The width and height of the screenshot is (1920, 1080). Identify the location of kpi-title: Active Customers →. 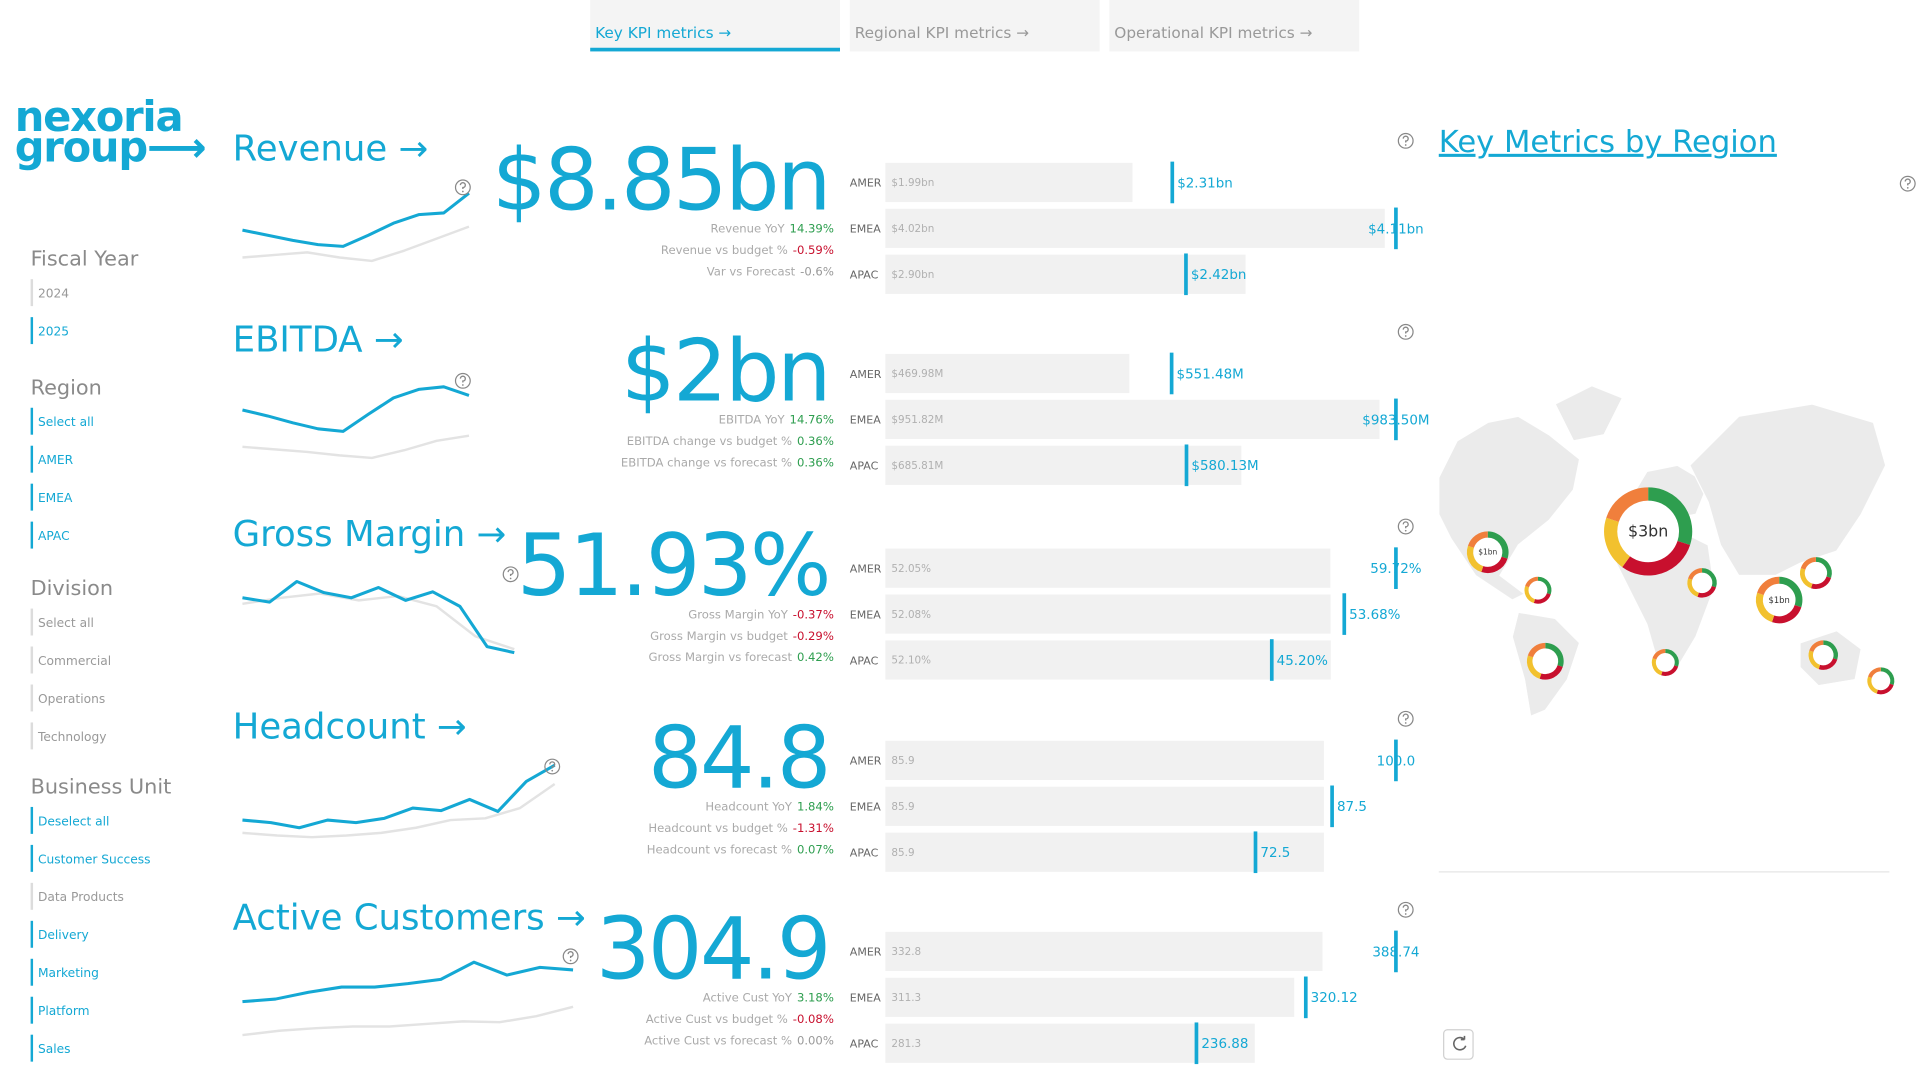
(409, 917).